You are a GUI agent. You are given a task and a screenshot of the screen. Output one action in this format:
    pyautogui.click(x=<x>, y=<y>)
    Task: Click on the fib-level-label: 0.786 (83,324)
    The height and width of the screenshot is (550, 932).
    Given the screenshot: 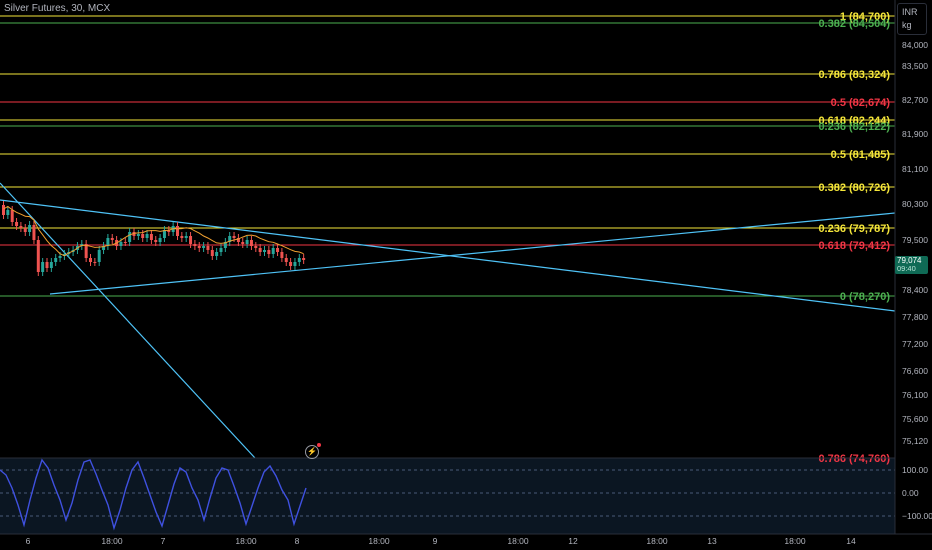 What is the action you would take?
    pyautogui.click(x=854, y=75)
    